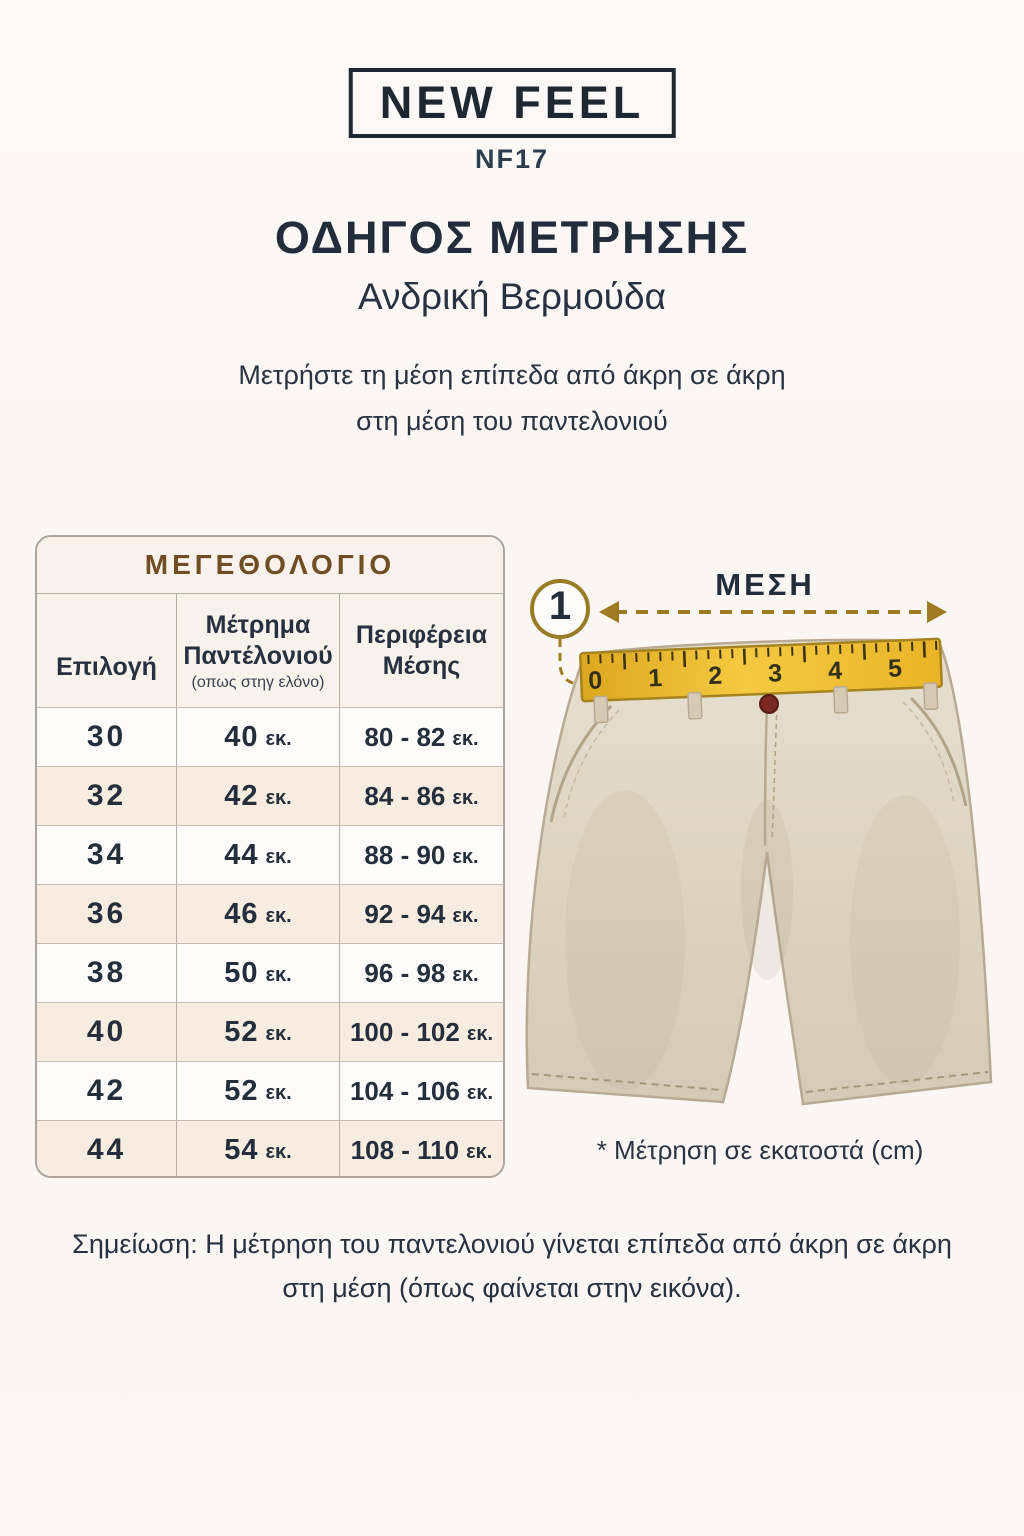 The width and height of the screenshot is (1024, 1536). Describe the element at coordinates (107, 1032) in the screenshot. I see `size-cell: 40` at that location.